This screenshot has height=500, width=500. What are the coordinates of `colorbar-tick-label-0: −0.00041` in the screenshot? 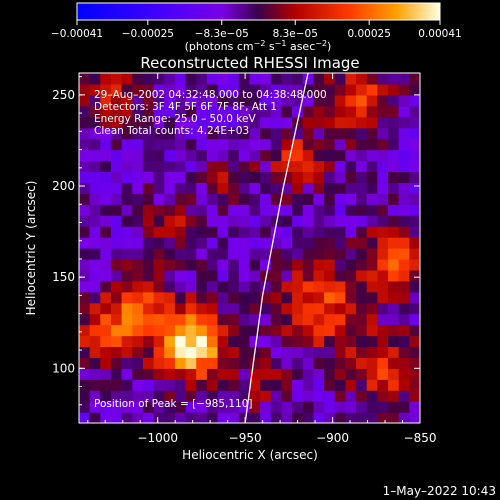 It's located at (77, 34).